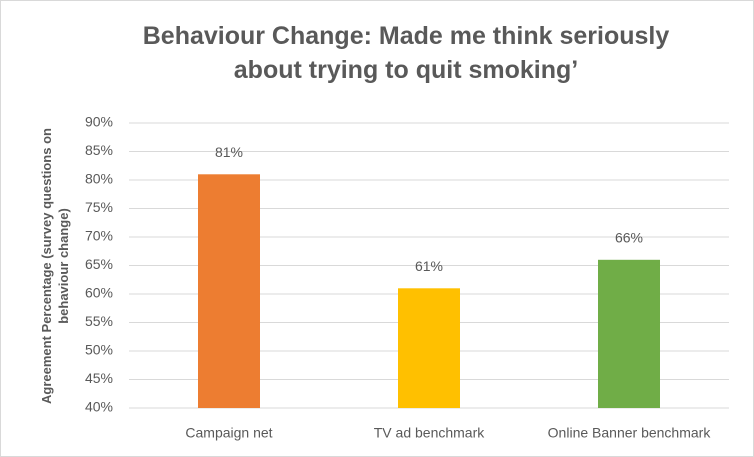 Image resolution: width=754 pixels, height=457 pixels. Describe the element at coordinates (229, 152) in the screenshot. I see `value-label: 81%` at that location.